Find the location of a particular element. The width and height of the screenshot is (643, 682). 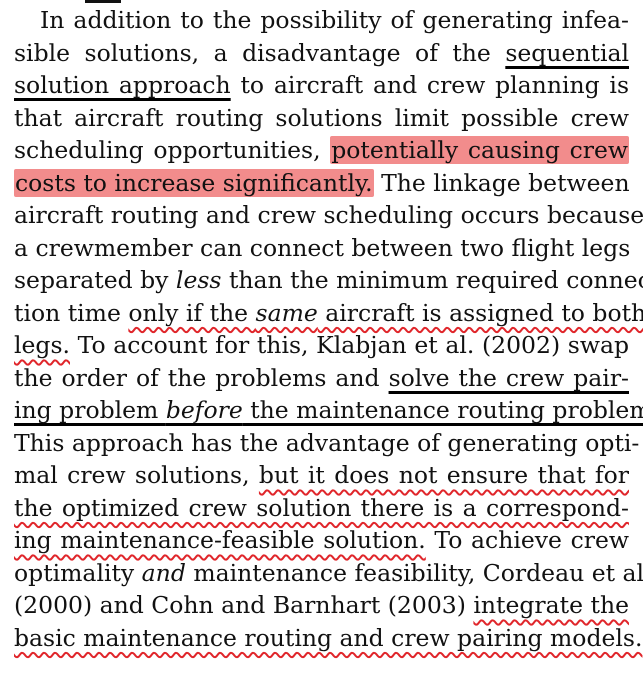

squiggle-underlined-text: aircraft is assigned to both is located at coordinates (480, 312).